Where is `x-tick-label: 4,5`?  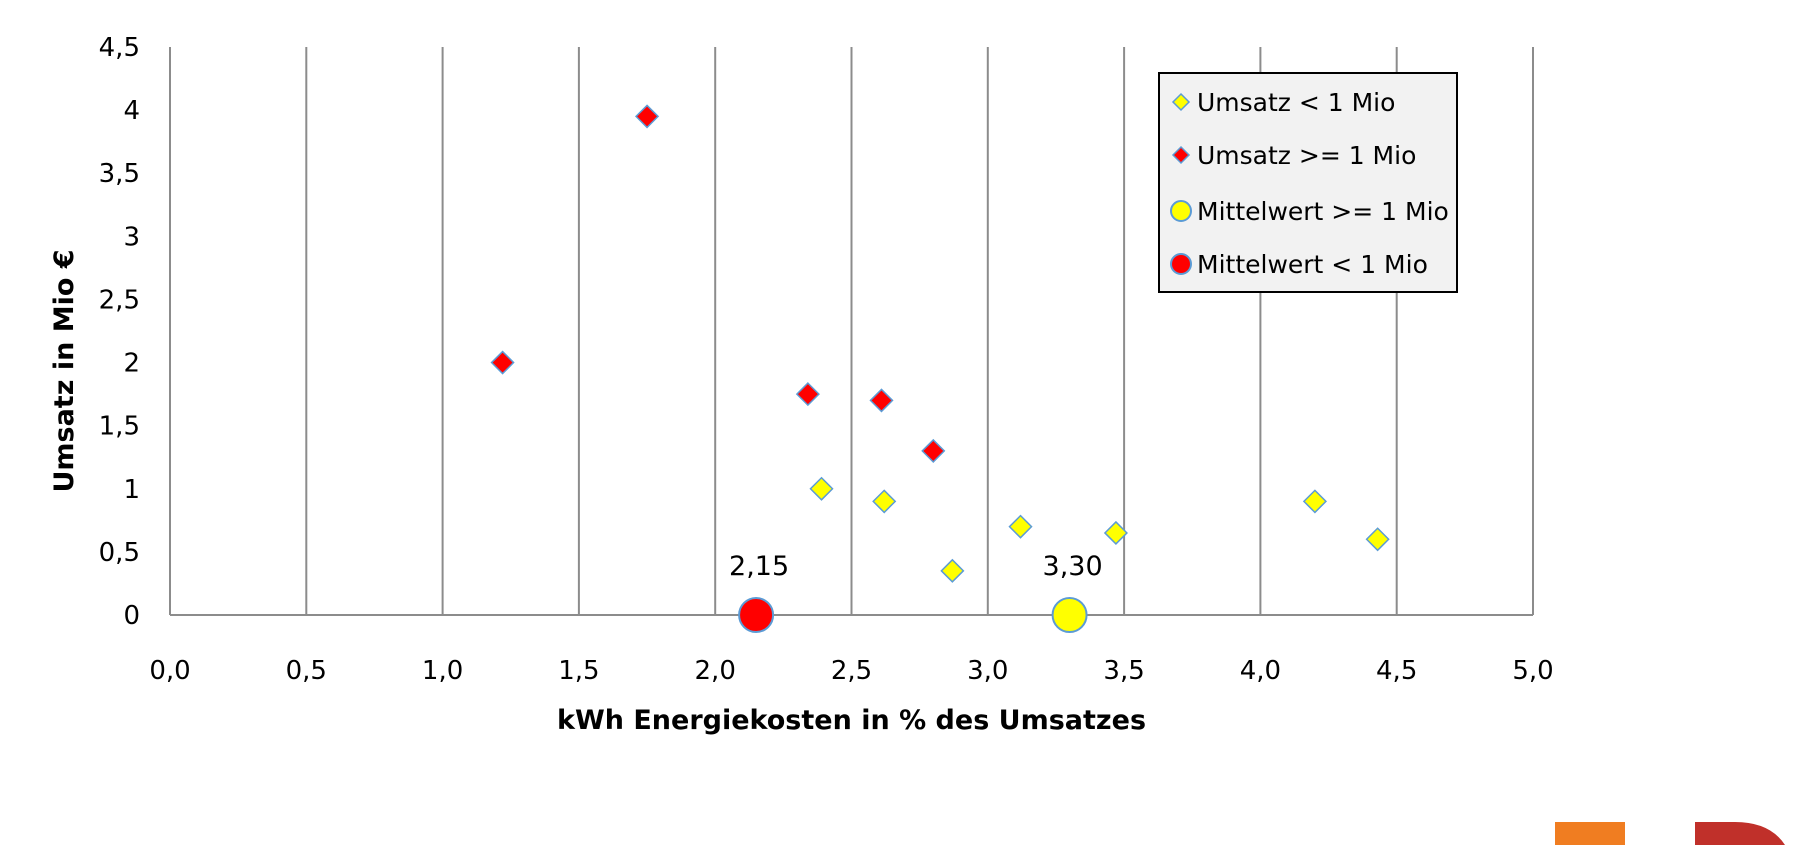 x-tick-label: 4,5 is located at coordinates (1396, 671).